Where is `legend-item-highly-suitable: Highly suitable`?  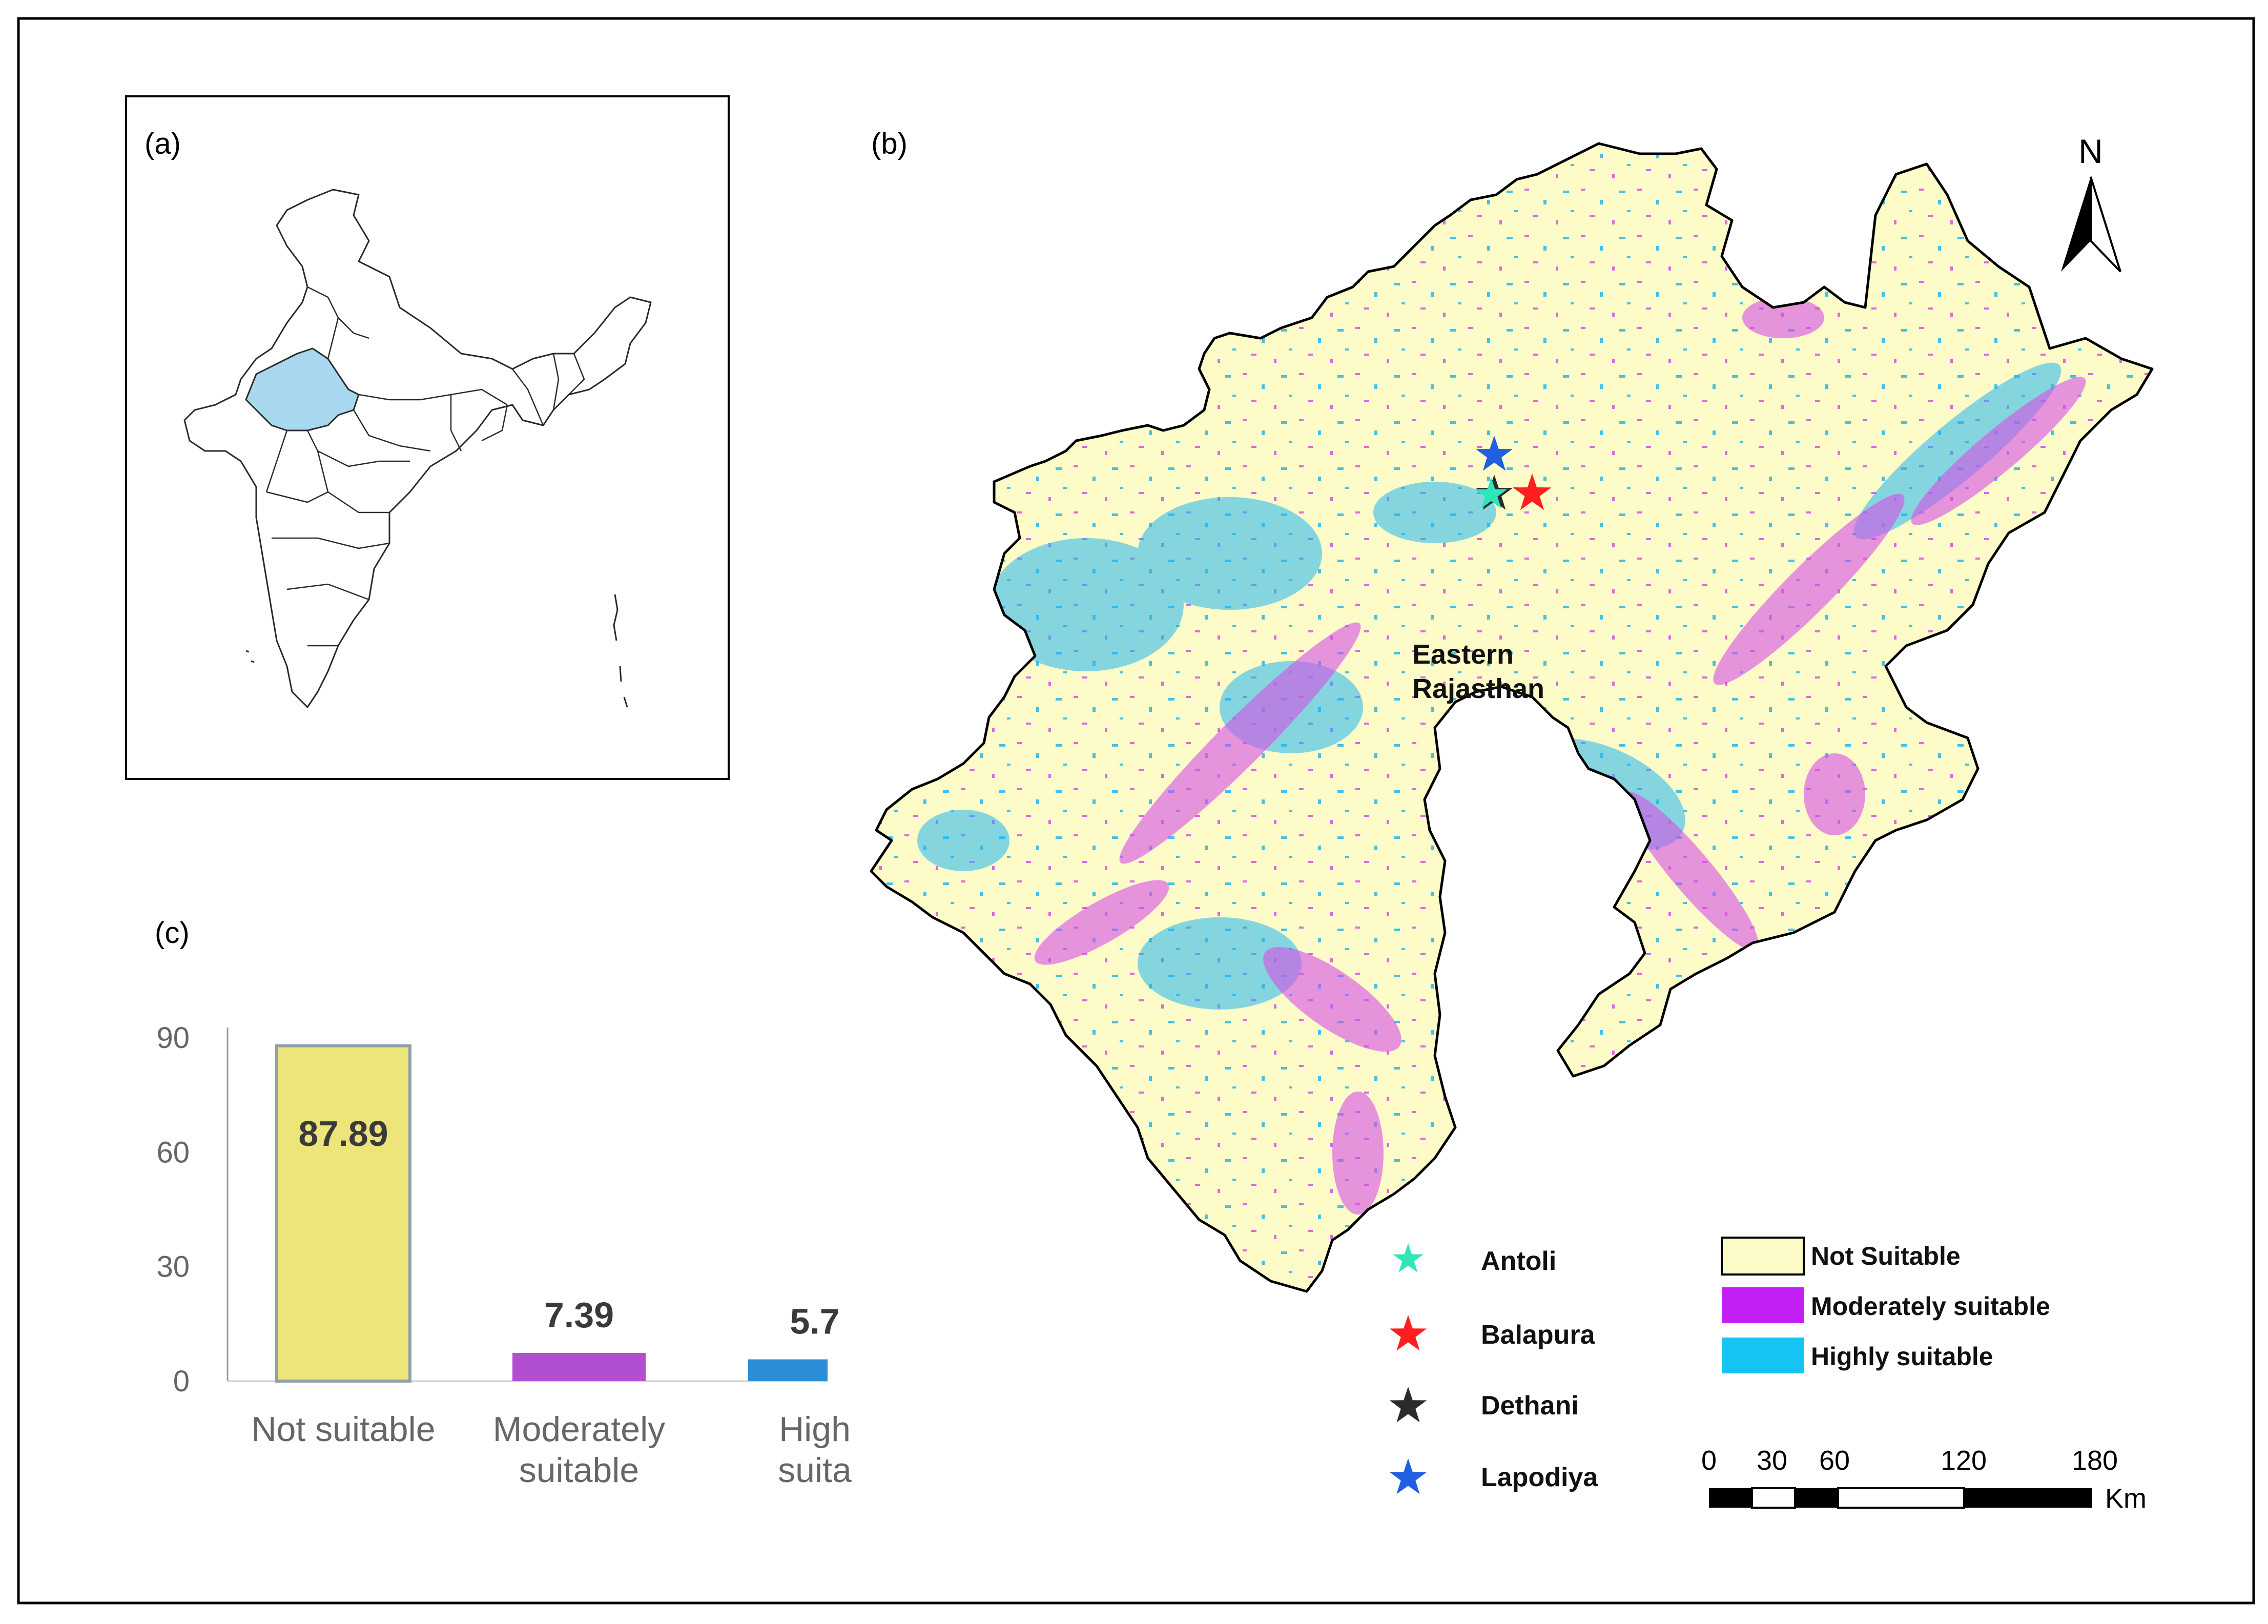
legend-item-highly-suitable: Highly suitable is located at coordinates (1857, 1356).